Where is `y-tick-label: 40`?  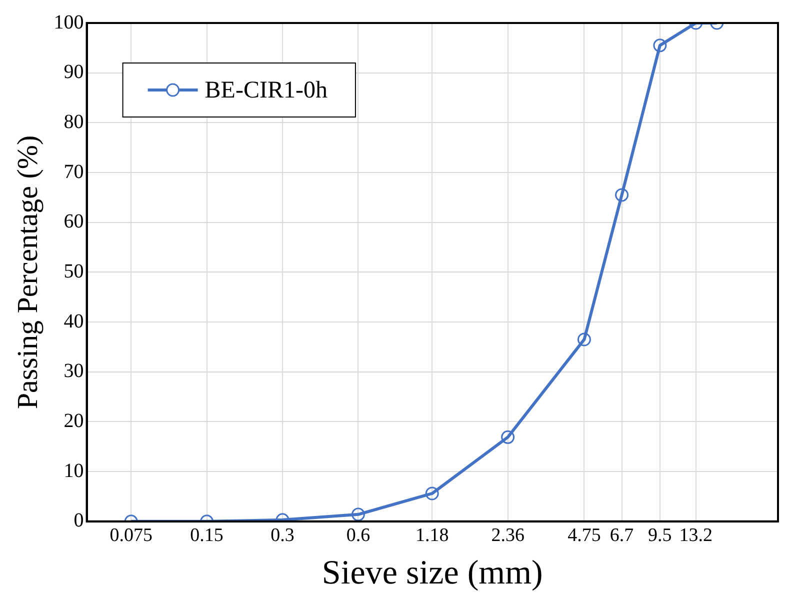 y-tick-label: 40 is located at coordinates (74, 321).